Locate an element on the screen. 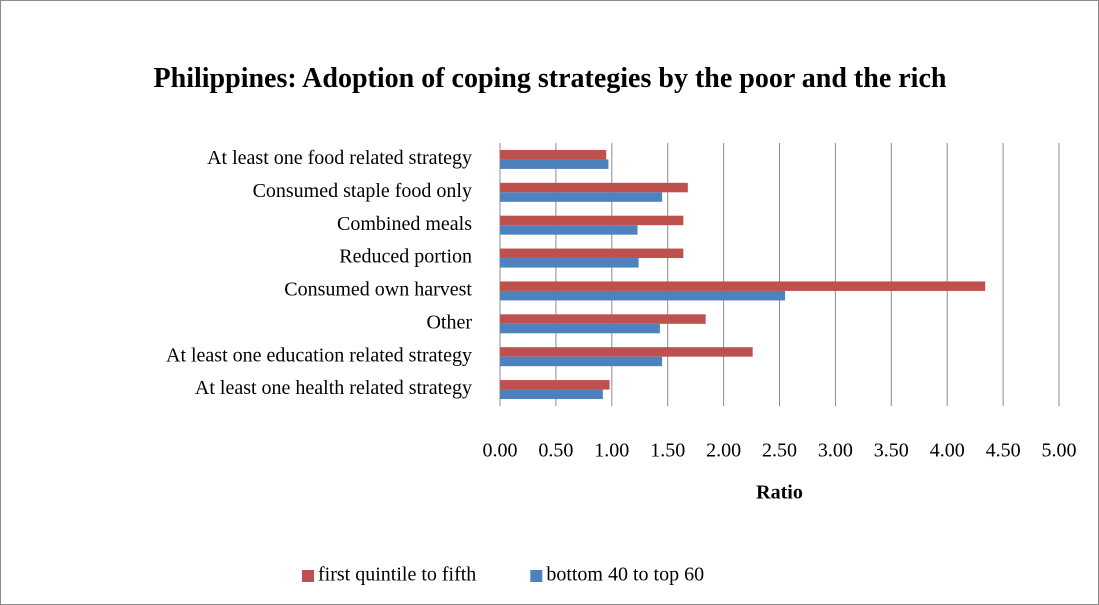  legend-label: first quintile to fifth is located at coordinates (397, 575).